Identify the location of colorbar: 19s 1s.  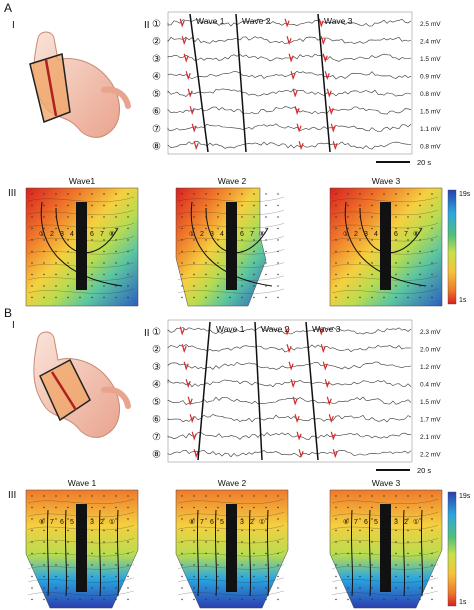
(459, 549).